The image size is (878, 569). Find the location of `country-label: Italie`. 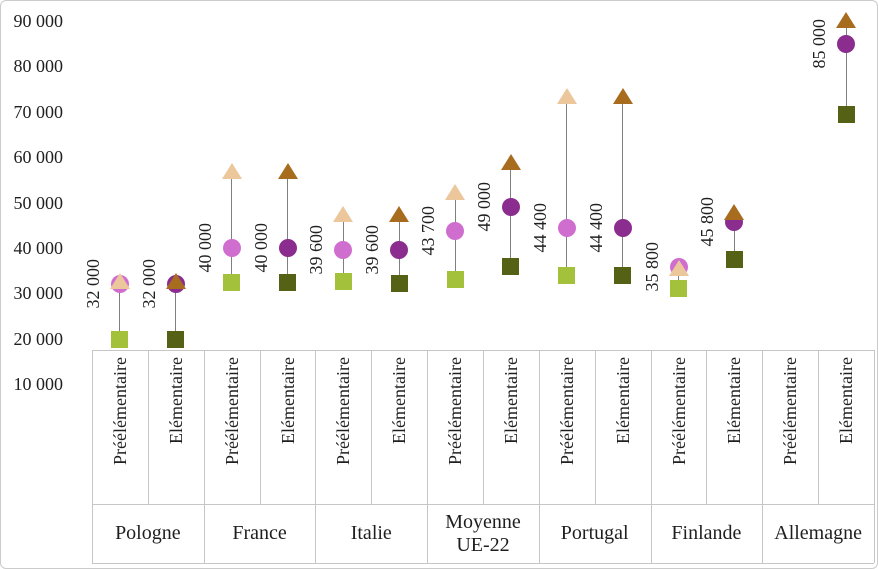

country-label: Italie is located at coordinates (371, 533).